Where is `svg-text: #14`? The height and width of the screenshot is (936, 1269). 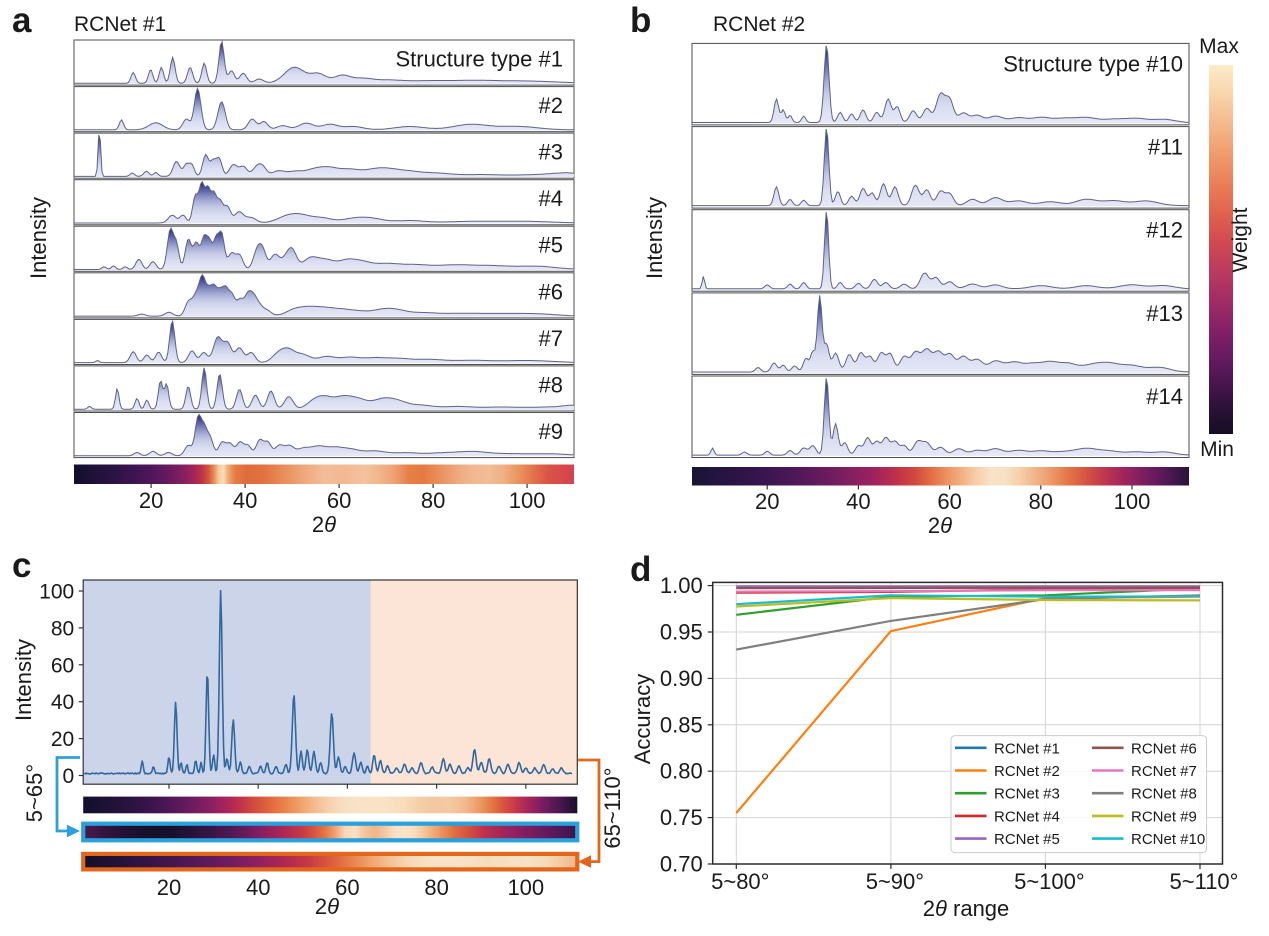
svg-text: #14 is located at coordinates (1164, 396).